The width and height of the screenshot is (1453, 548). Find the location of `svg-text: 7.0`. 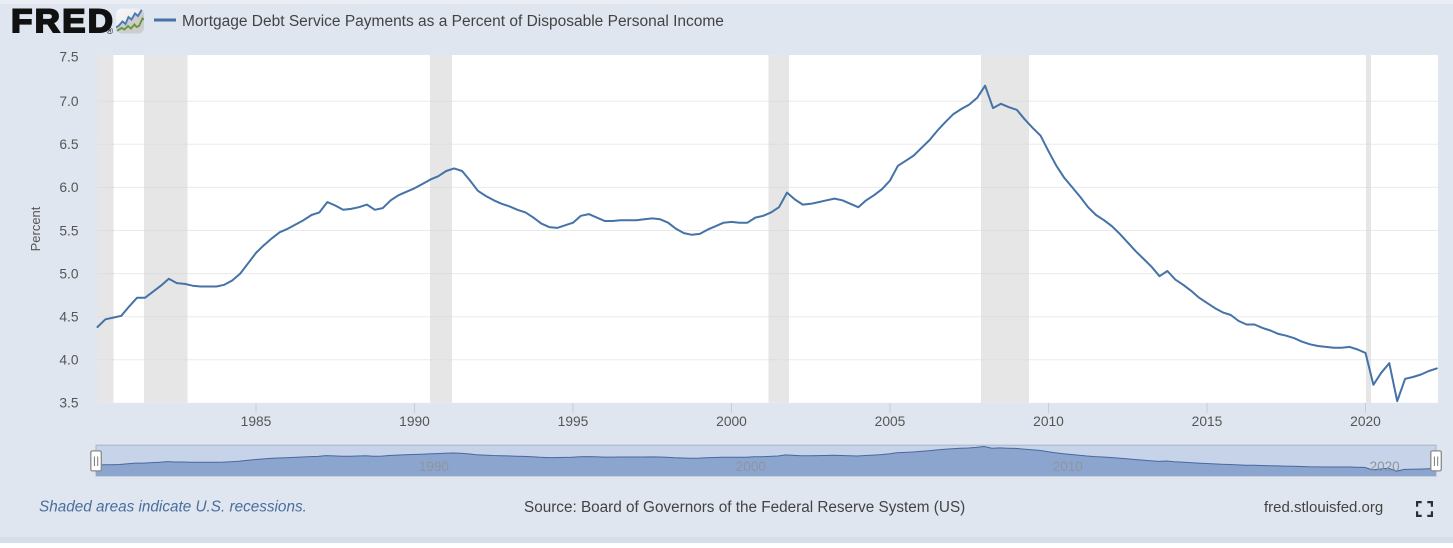

svg-text: 7.0 is located at coordinates (69, 101).